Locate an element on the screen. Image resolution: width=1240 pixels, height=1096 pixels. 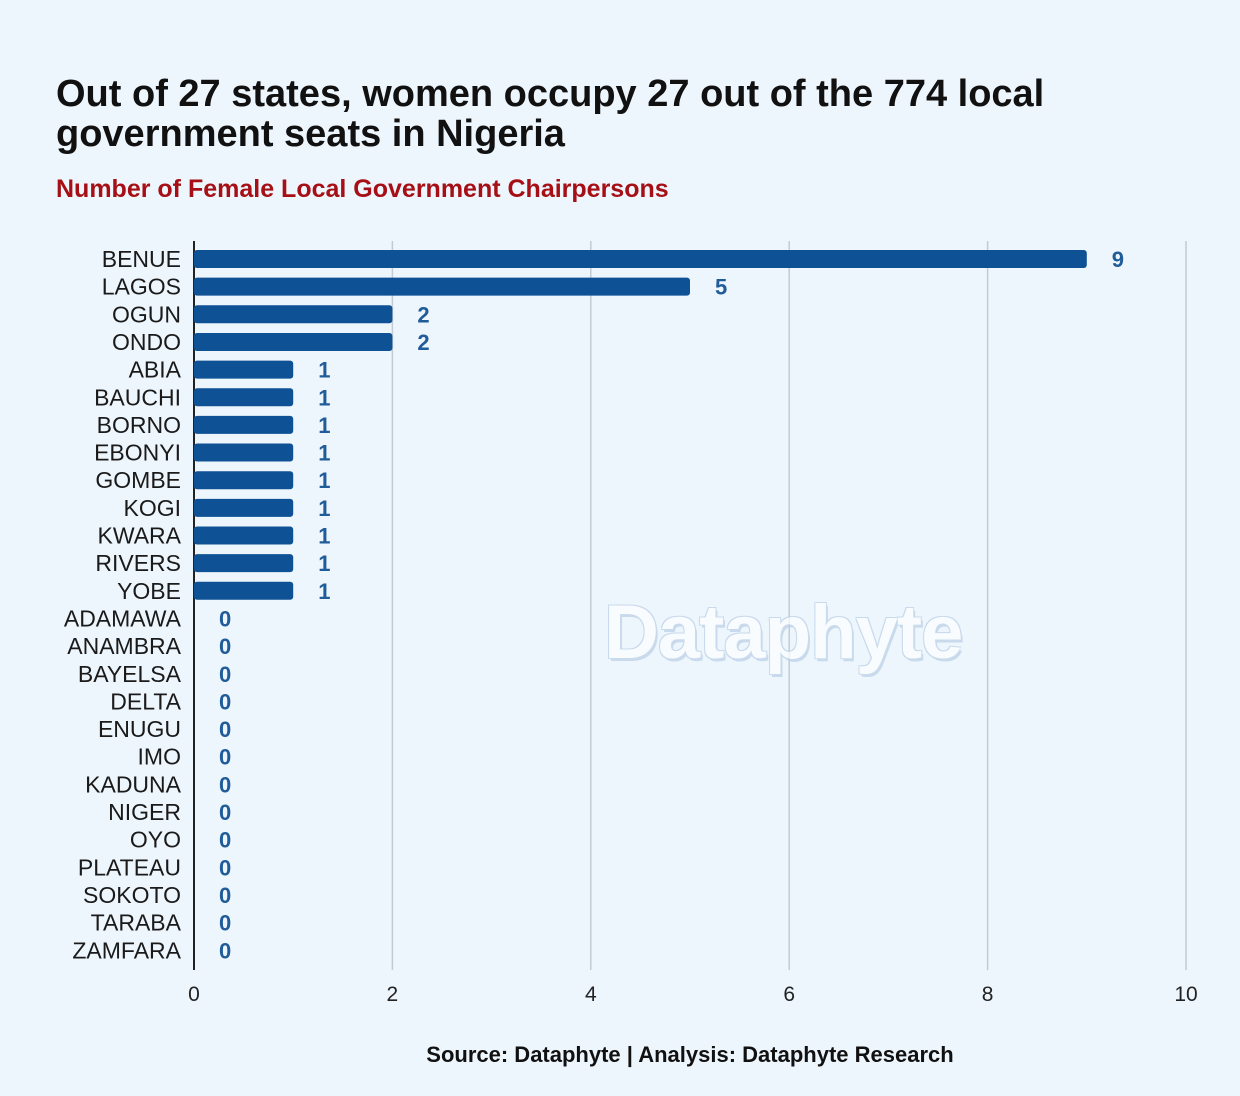
y-tick-label: OGUN is located at coordinates (146, 314).